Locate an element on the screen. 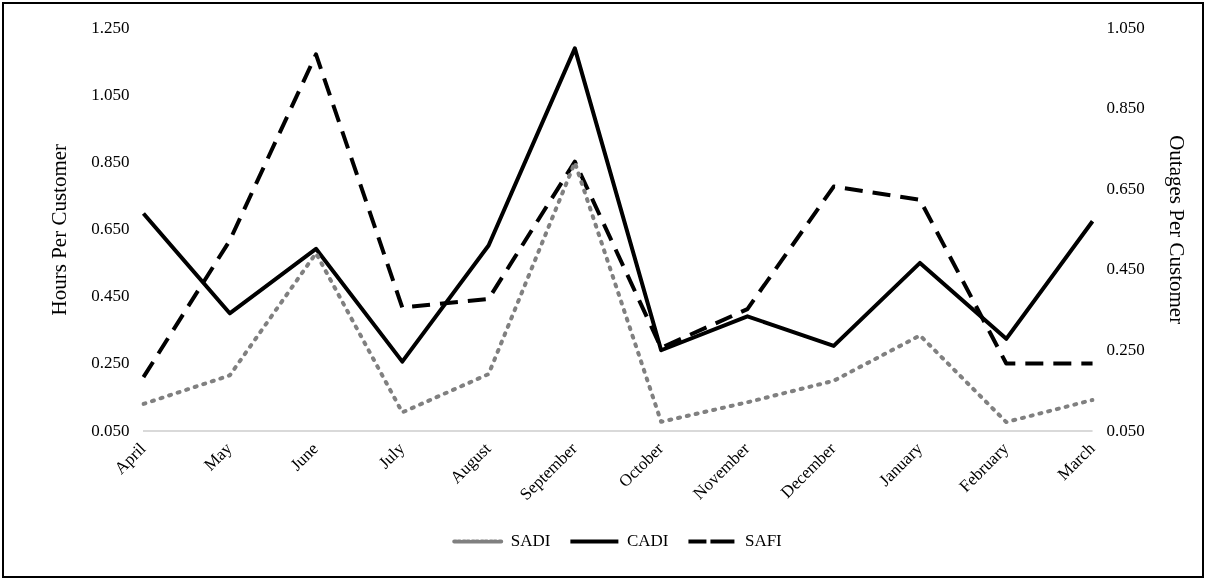  y2-tick-label: 0.450 is located at coordinates (1125, 269).